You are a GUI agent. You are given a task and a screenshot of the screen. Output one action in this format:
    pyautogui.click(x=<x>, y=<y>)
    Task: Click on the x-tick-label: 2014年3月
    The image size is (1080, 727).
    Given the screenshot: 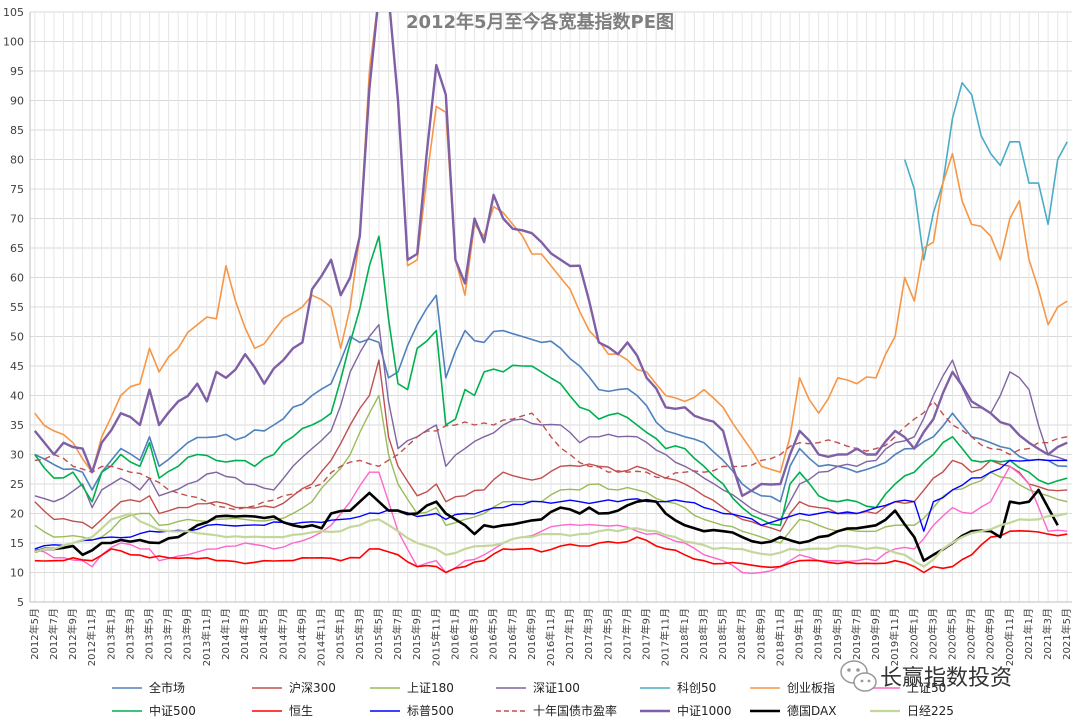 What is the action you would take?
    pyautogui.click(x=244, y=634)
    